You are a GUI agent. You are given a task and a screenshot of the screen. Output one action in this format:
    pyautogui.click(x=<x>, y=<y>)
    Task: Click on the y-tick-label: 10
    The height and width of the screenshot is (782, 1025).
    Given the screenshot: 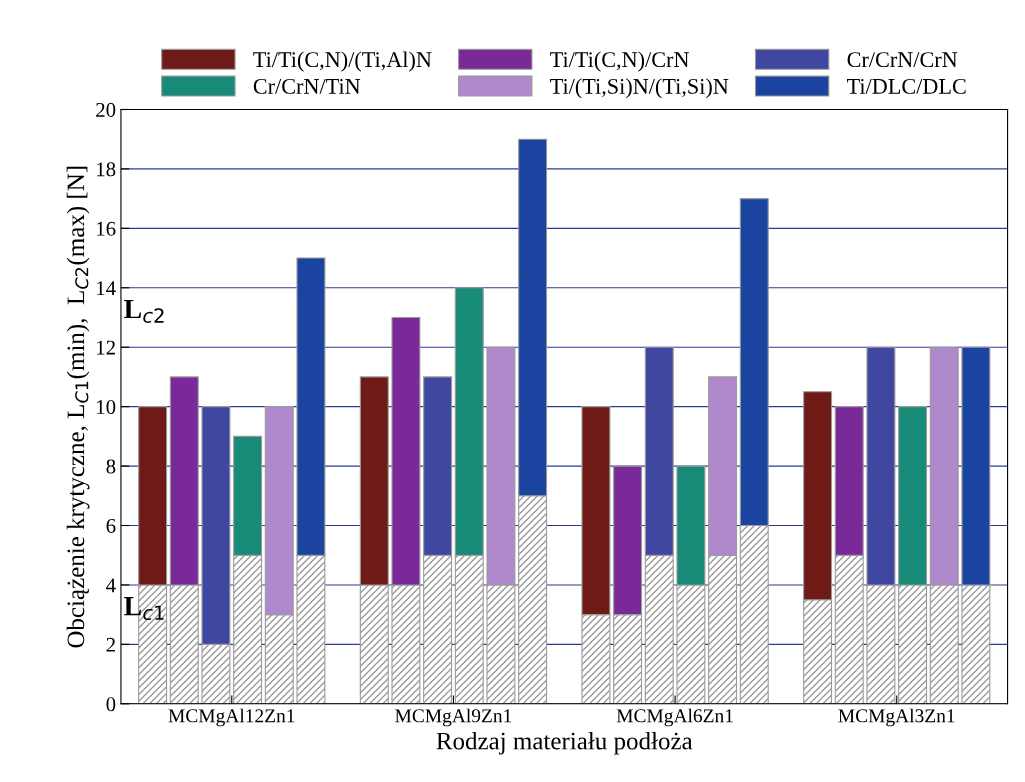 What is the action you would take?
    pyautogui.click(x=106, y=407)
    